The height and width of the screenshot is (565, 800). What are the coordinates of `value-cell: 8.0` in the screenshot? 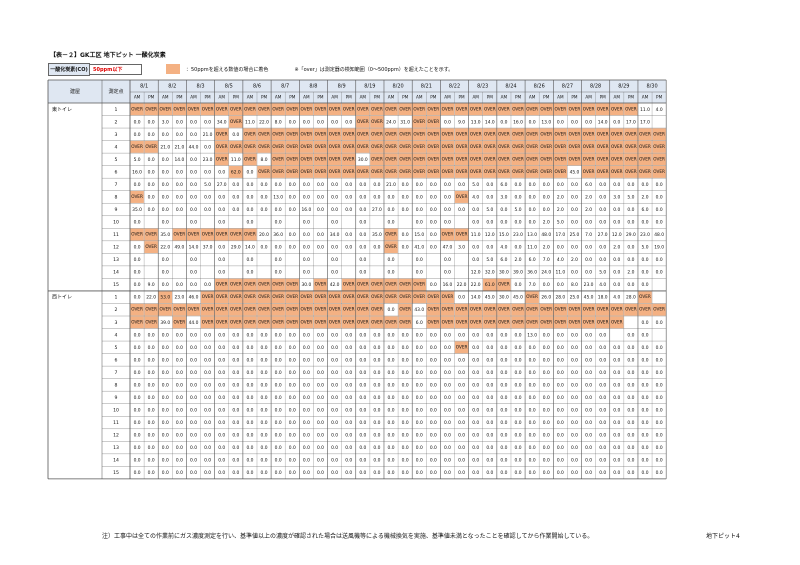 It's located at (278, 122).